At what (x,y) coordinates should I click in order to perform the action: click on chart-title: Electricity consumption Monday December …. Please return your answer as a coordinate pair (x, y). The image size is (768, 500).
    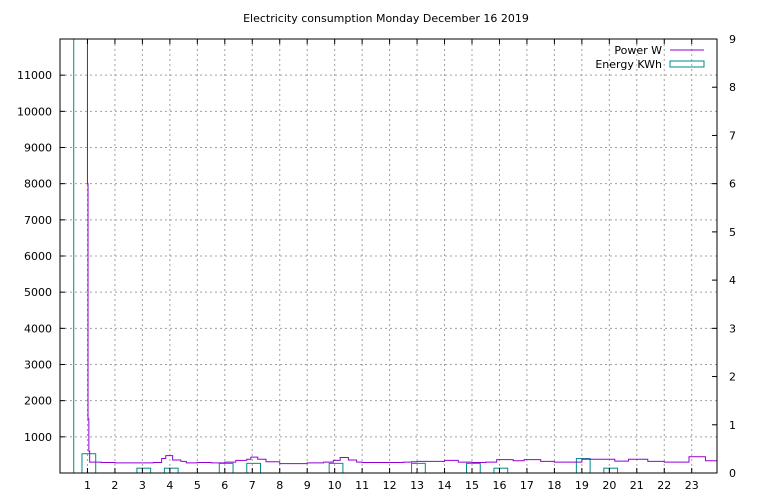
    Looking at the image, I should click on (386, 18).